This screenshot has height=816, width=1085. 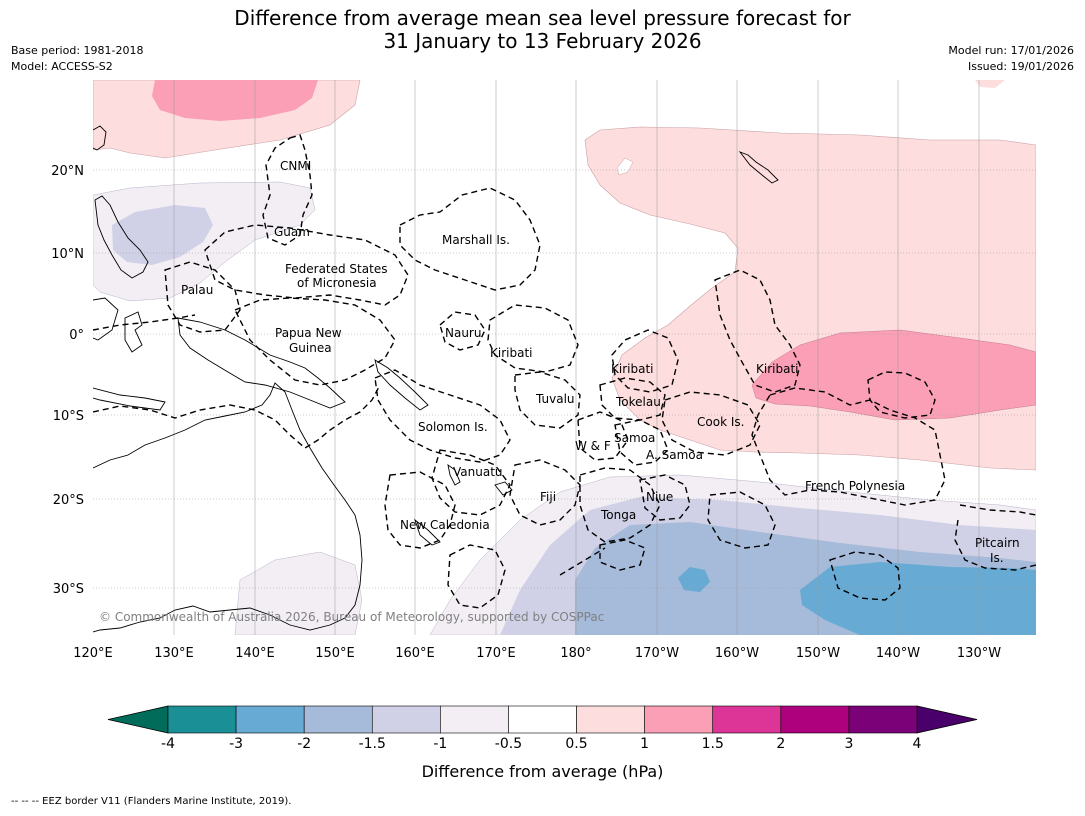 What do you see at coordinates (255, 653) in the screenshot?
I see `longitude-label: 140°E` at bounding box center [255, 653].